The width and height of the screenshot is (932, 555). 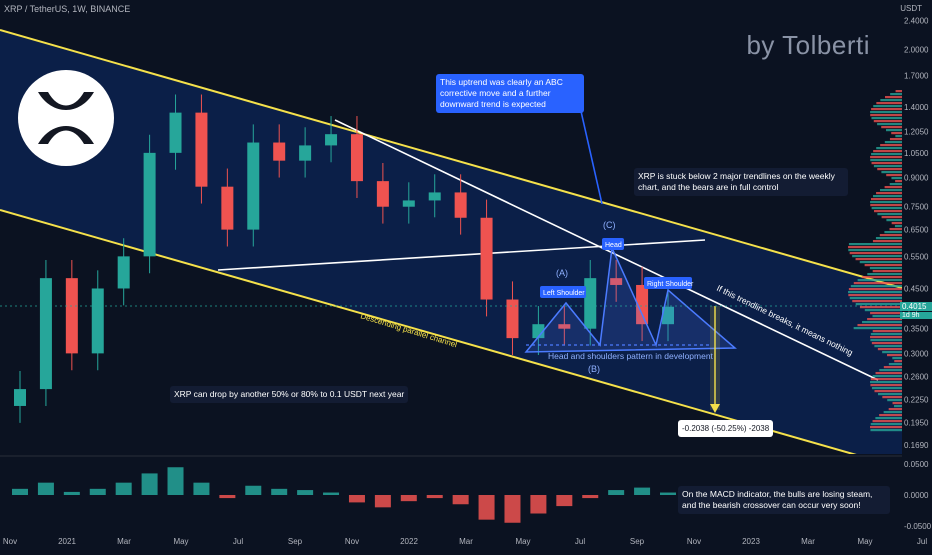 I want to click on left-shoulder-label-box, so click(x=563, y=292).